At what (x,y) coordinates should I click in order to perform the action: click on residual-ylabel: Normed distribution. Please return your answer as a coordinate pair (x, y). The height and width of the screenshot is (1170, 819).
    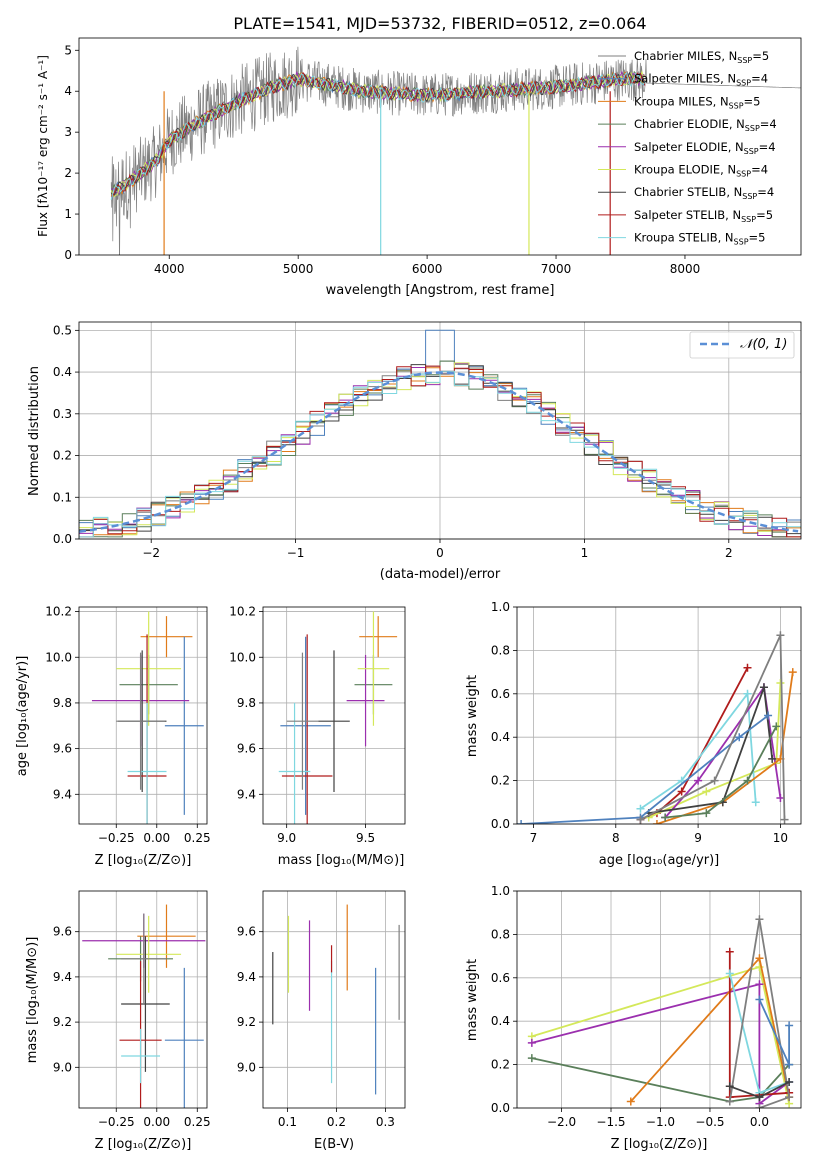
    Looking at the image, I should click on (34, 431).